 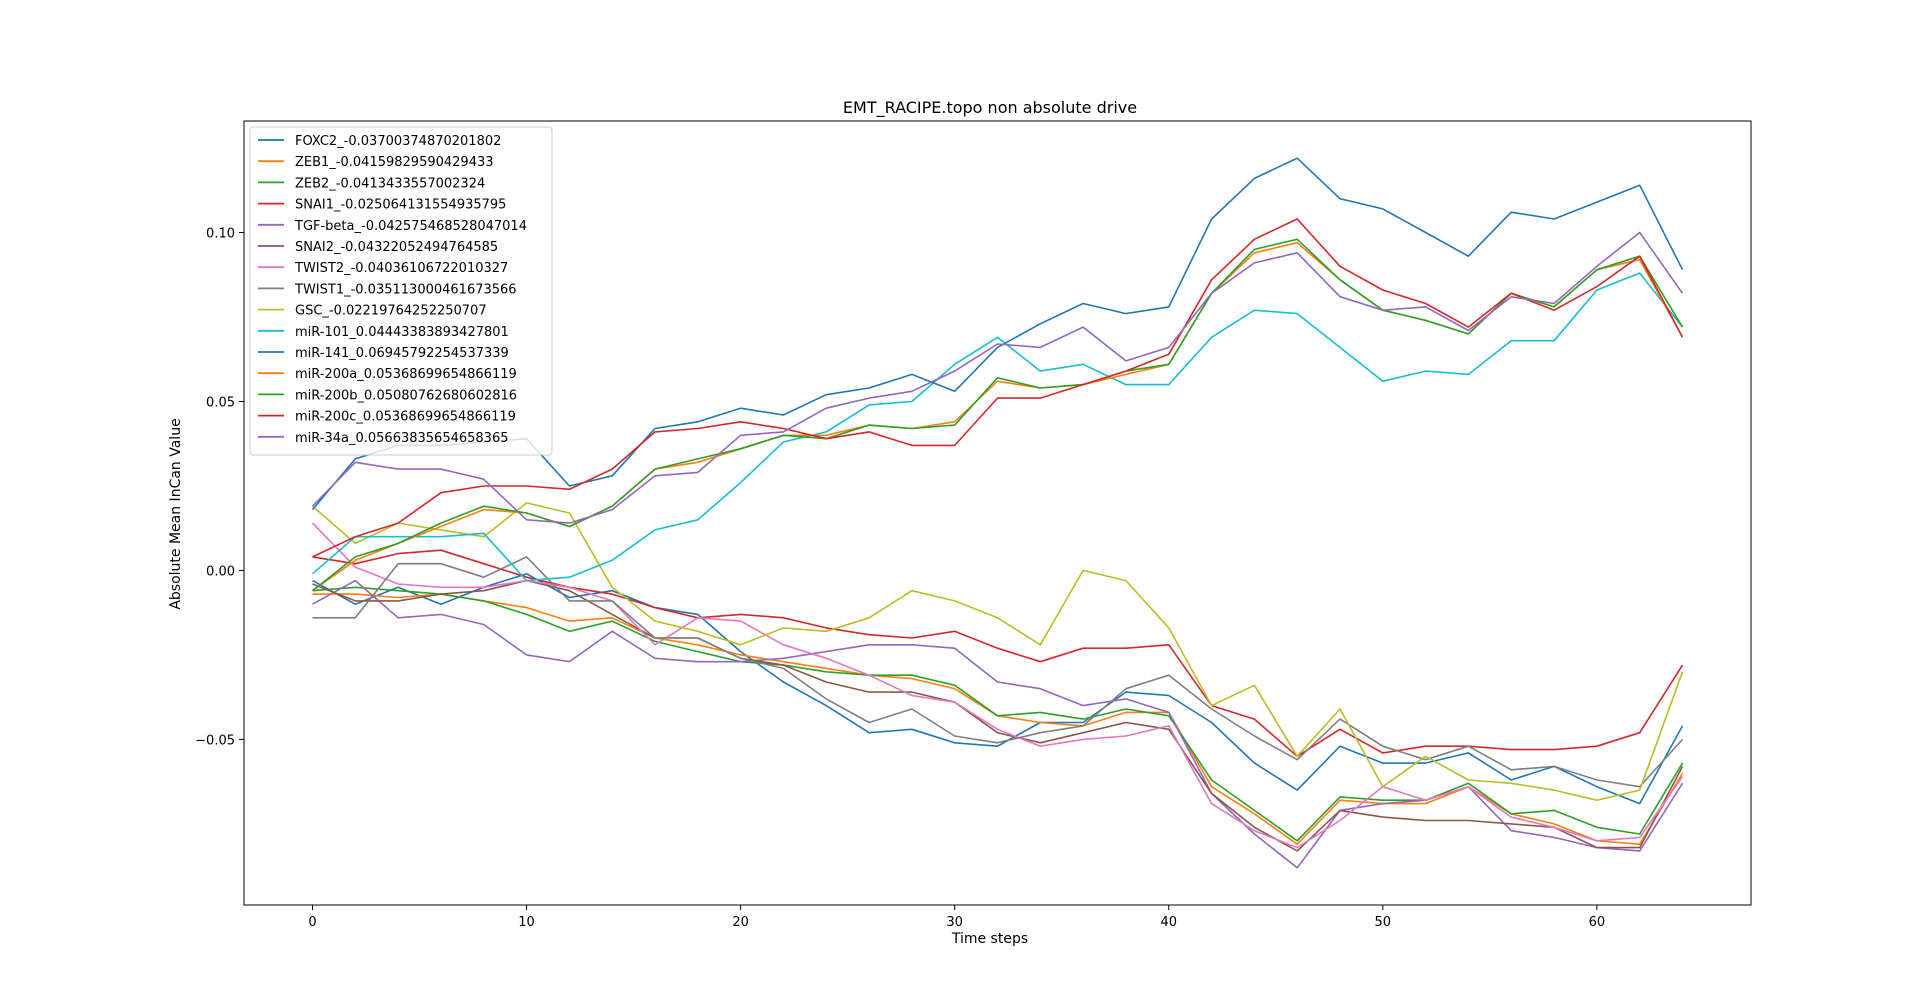 What do you see at coordinates (405, 289) in the screenshot?
I see `legend-entry: TWIST1_-0.035113000461673566` at bounding box center [405, 289].